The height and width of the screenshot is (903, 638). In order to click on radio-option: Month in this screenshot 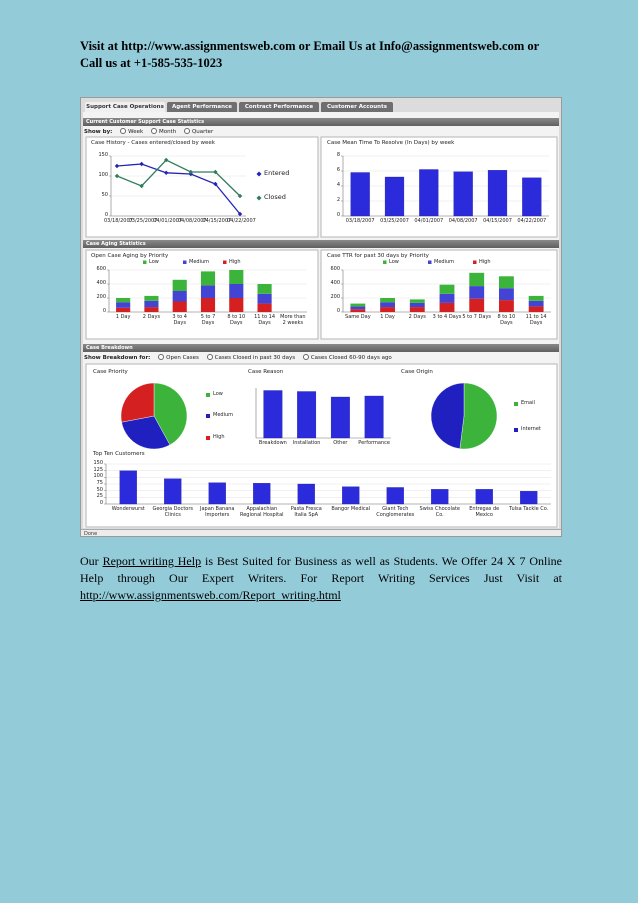, I will do `click(163, 132)`.